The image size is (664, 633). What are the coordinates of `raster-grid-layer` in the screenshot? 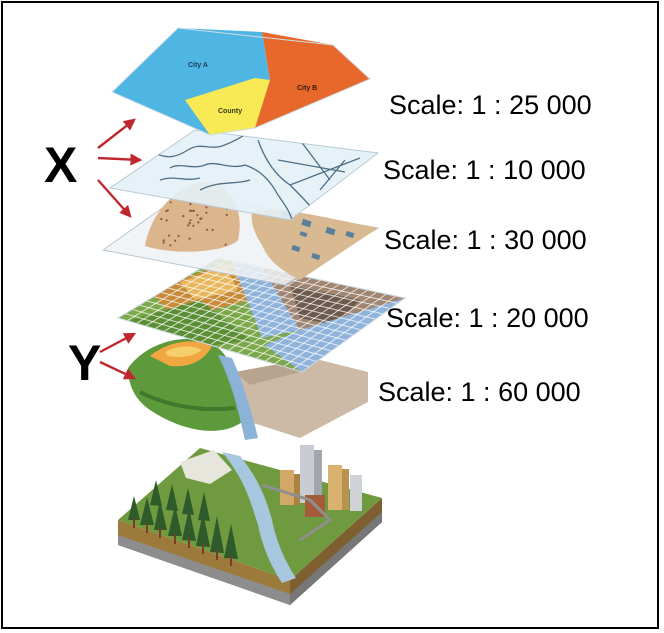 It's located at (261, 315).